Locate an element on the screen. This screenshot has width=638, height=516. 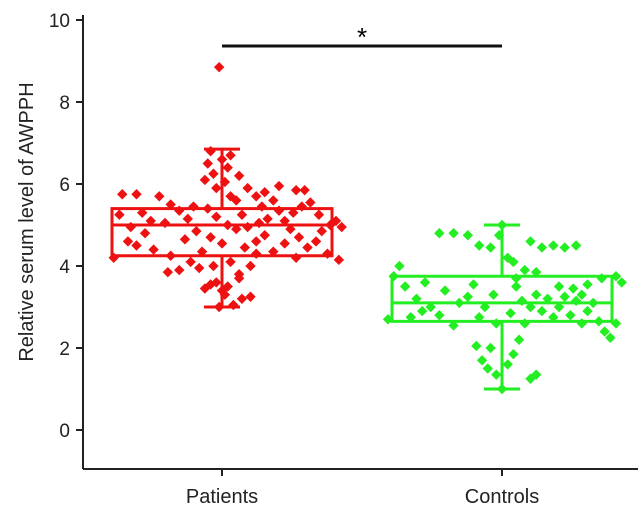
y-tick-label: 4 is located at coordinates (64, 267).